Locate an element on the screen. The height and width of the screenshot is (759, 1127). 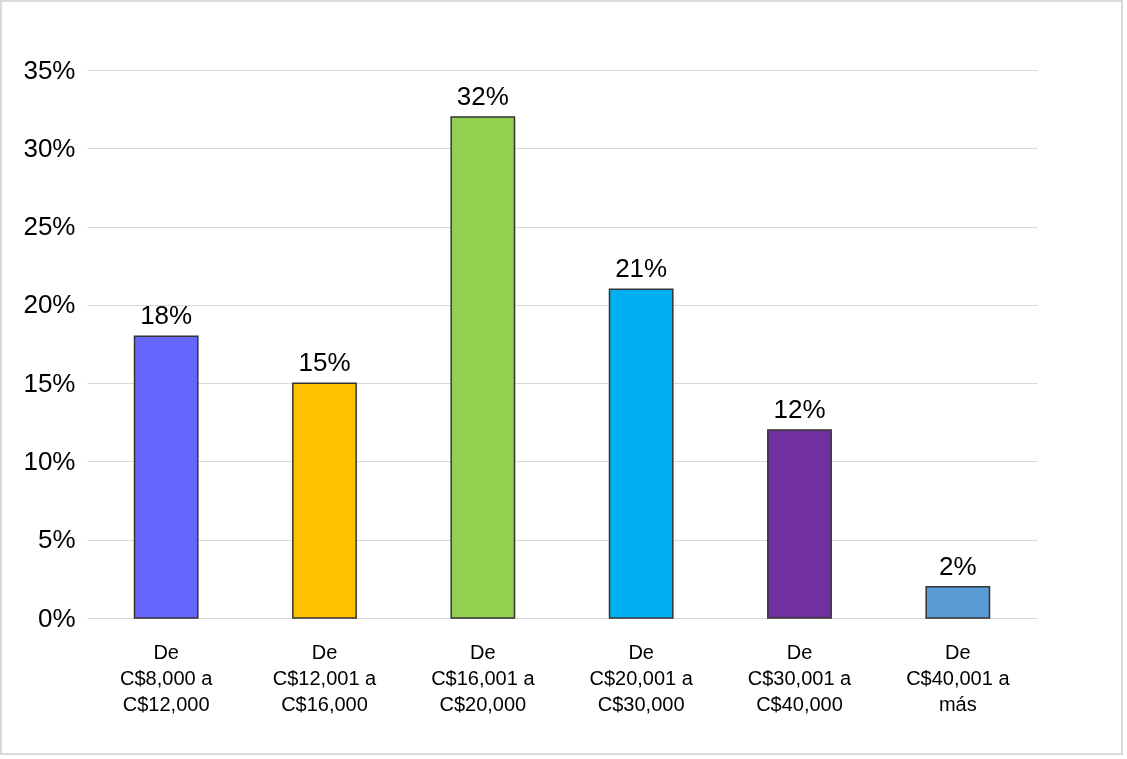
y-tick-label: 5% is located at coordinates (56, 539).